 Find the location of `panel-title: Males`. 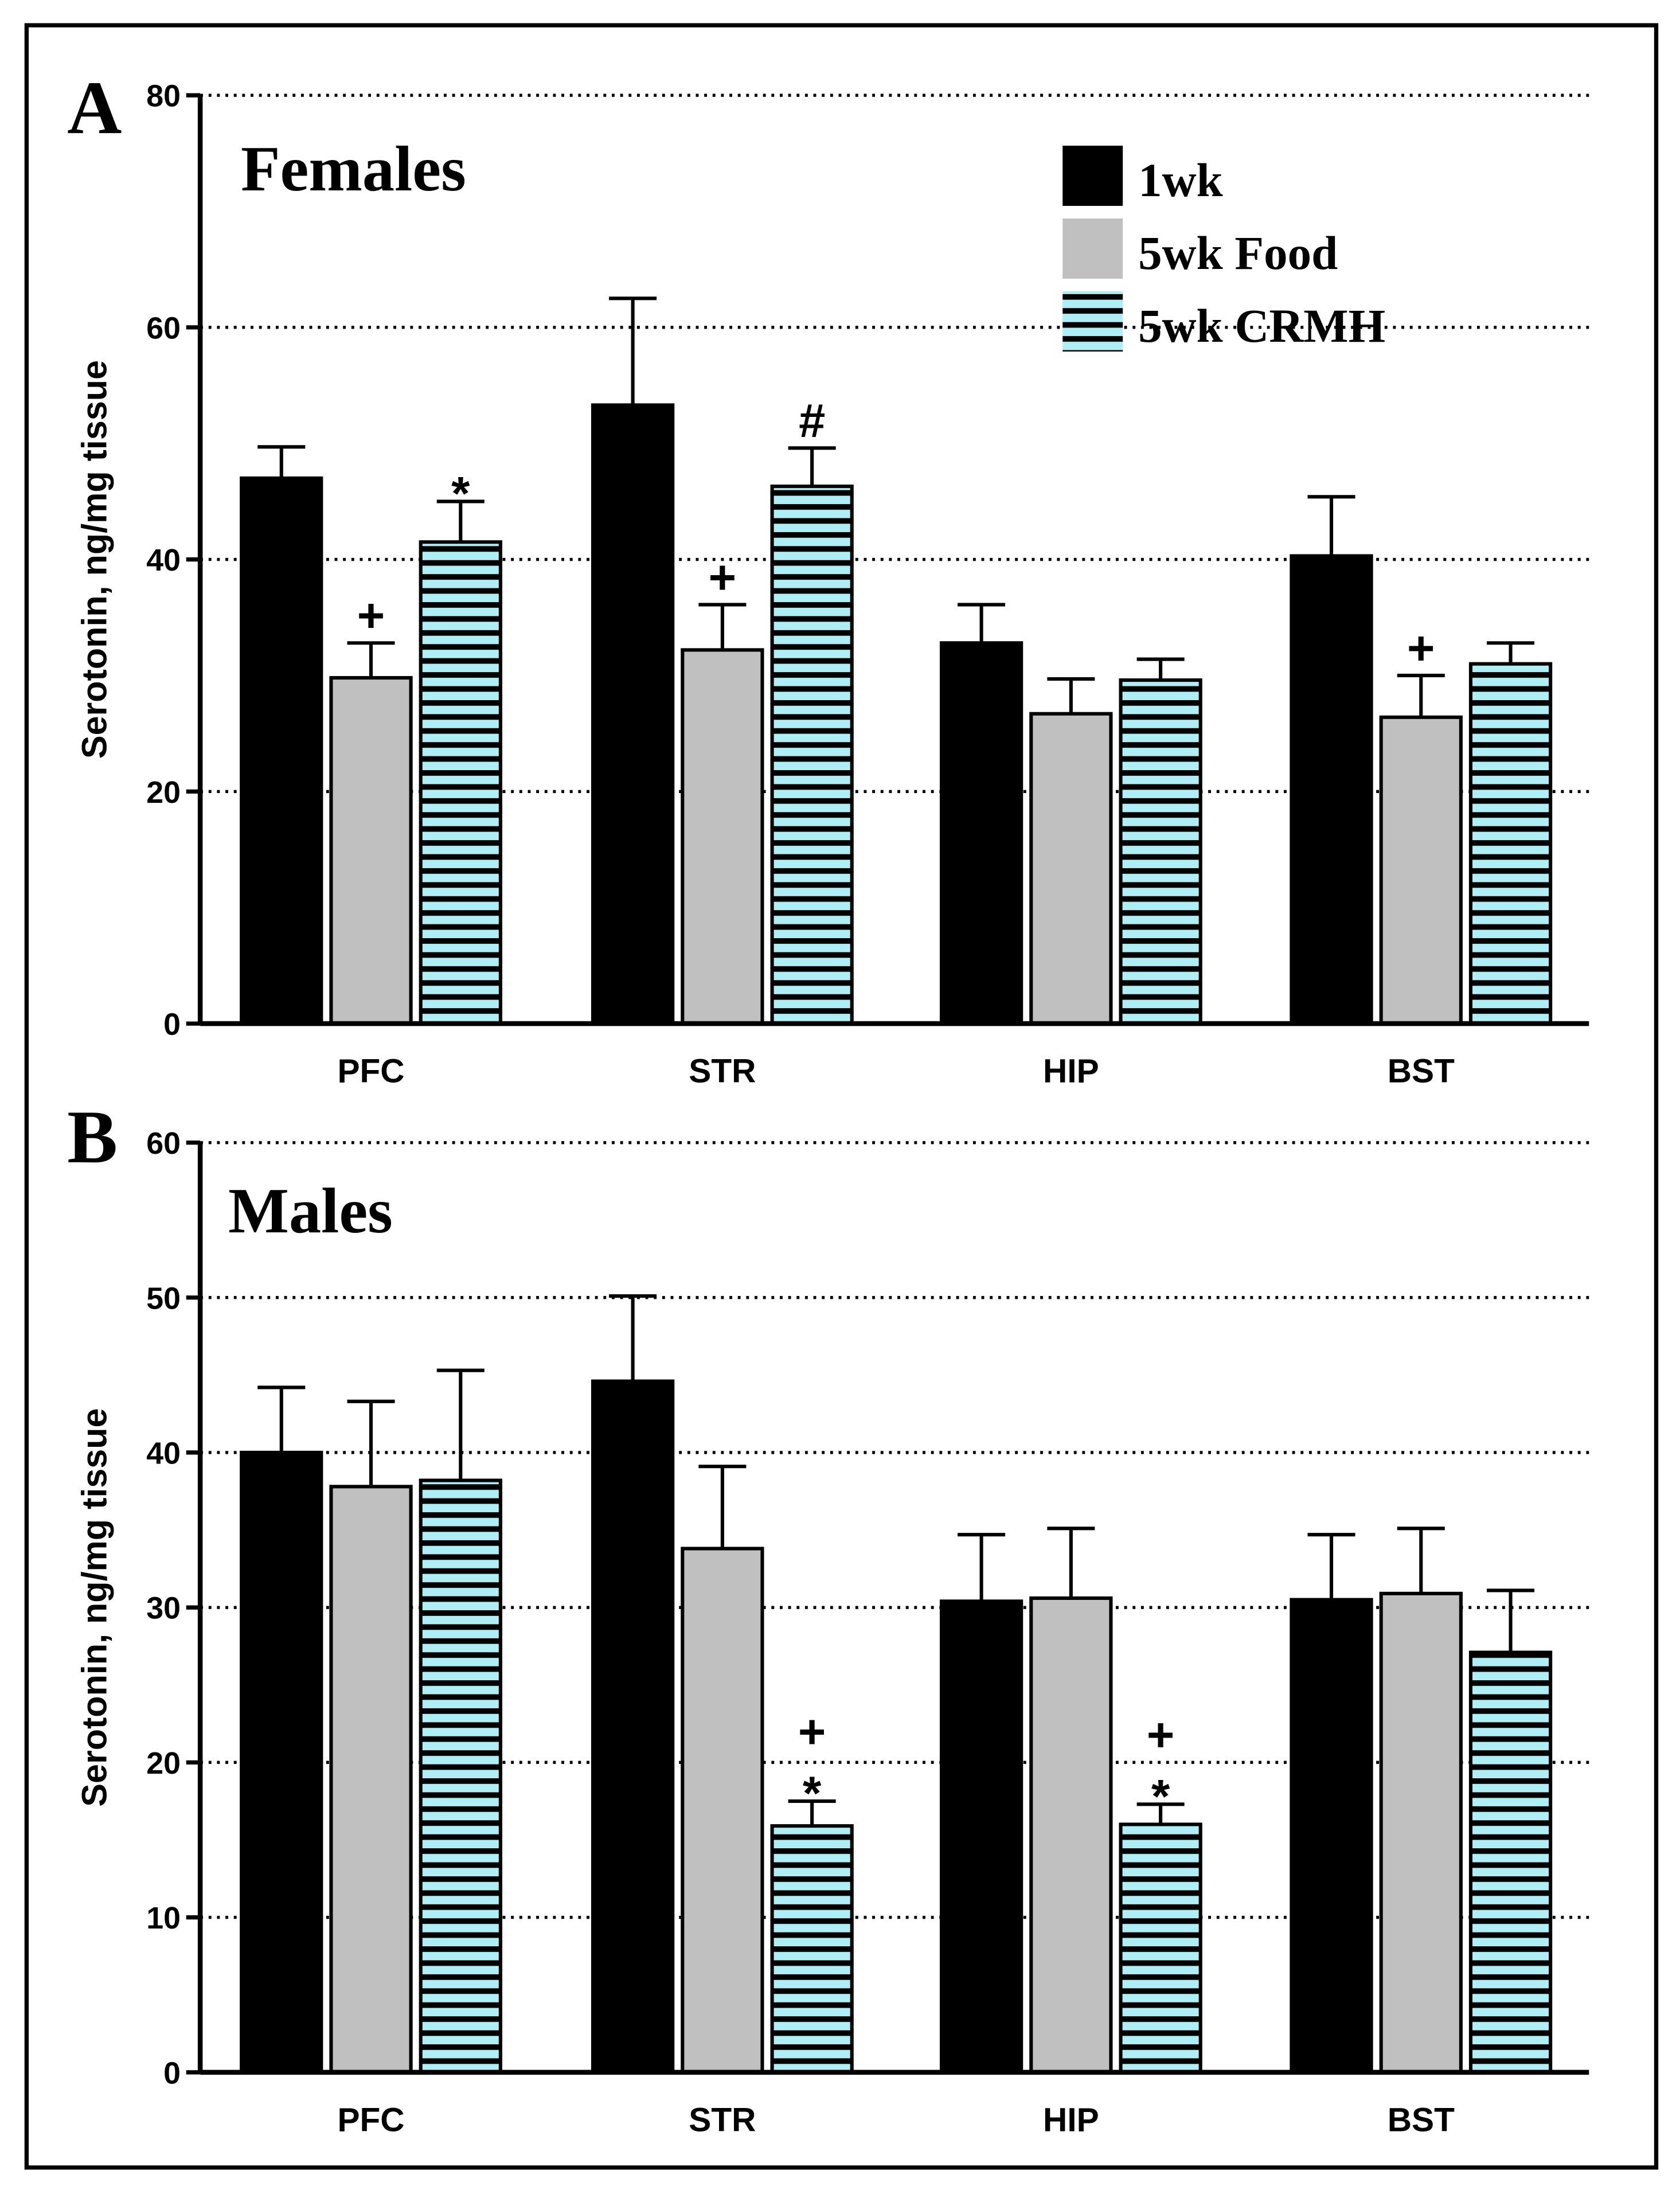

panel-title: Males is located at coordinates (310, 1211).